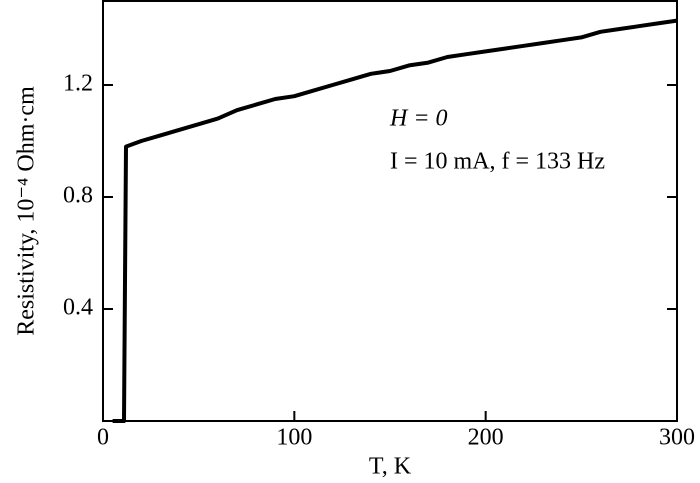 The height and width of the screenshot is (483, 700). Describe the element at coordinates (418, 119) in the screenshot. I see `annotation: H = 0` at that location.